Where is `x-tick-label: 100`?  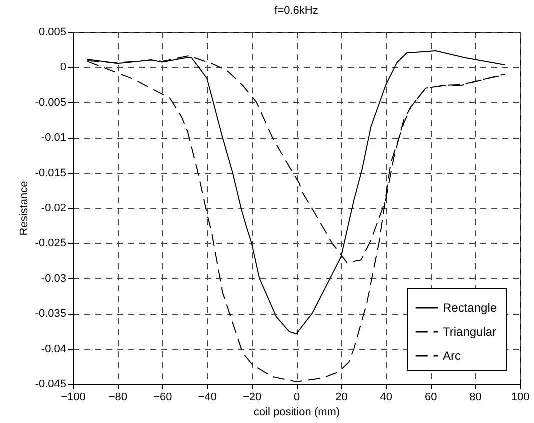 x-tick-label: 100 is located at coordinates (520, 398).